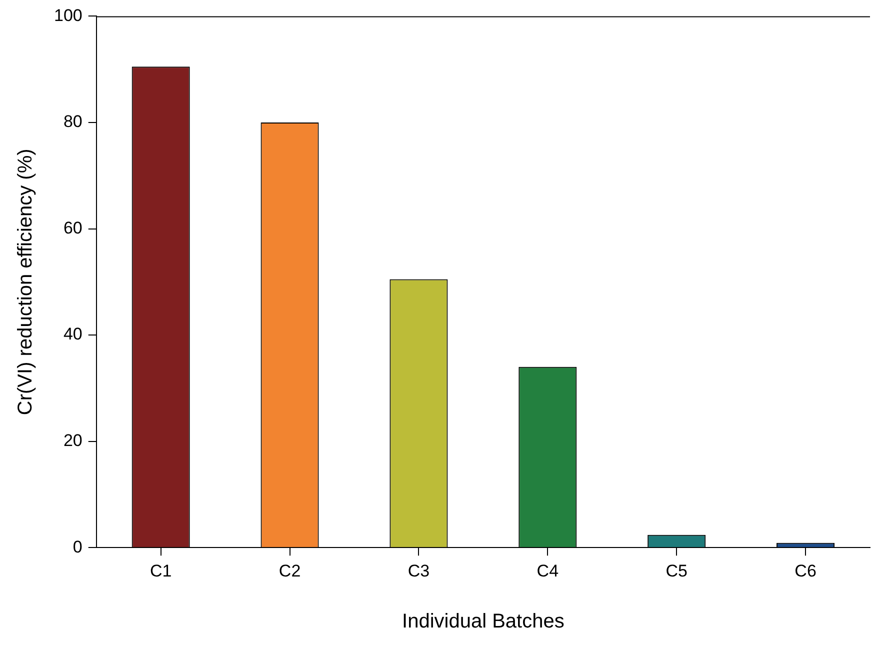 The width and height of the screenshot is (886, 658). What do you see at coordinates (77, 546) in the screenshot?
I see `y-tick-label: 0` at bounding box center [77, 546].